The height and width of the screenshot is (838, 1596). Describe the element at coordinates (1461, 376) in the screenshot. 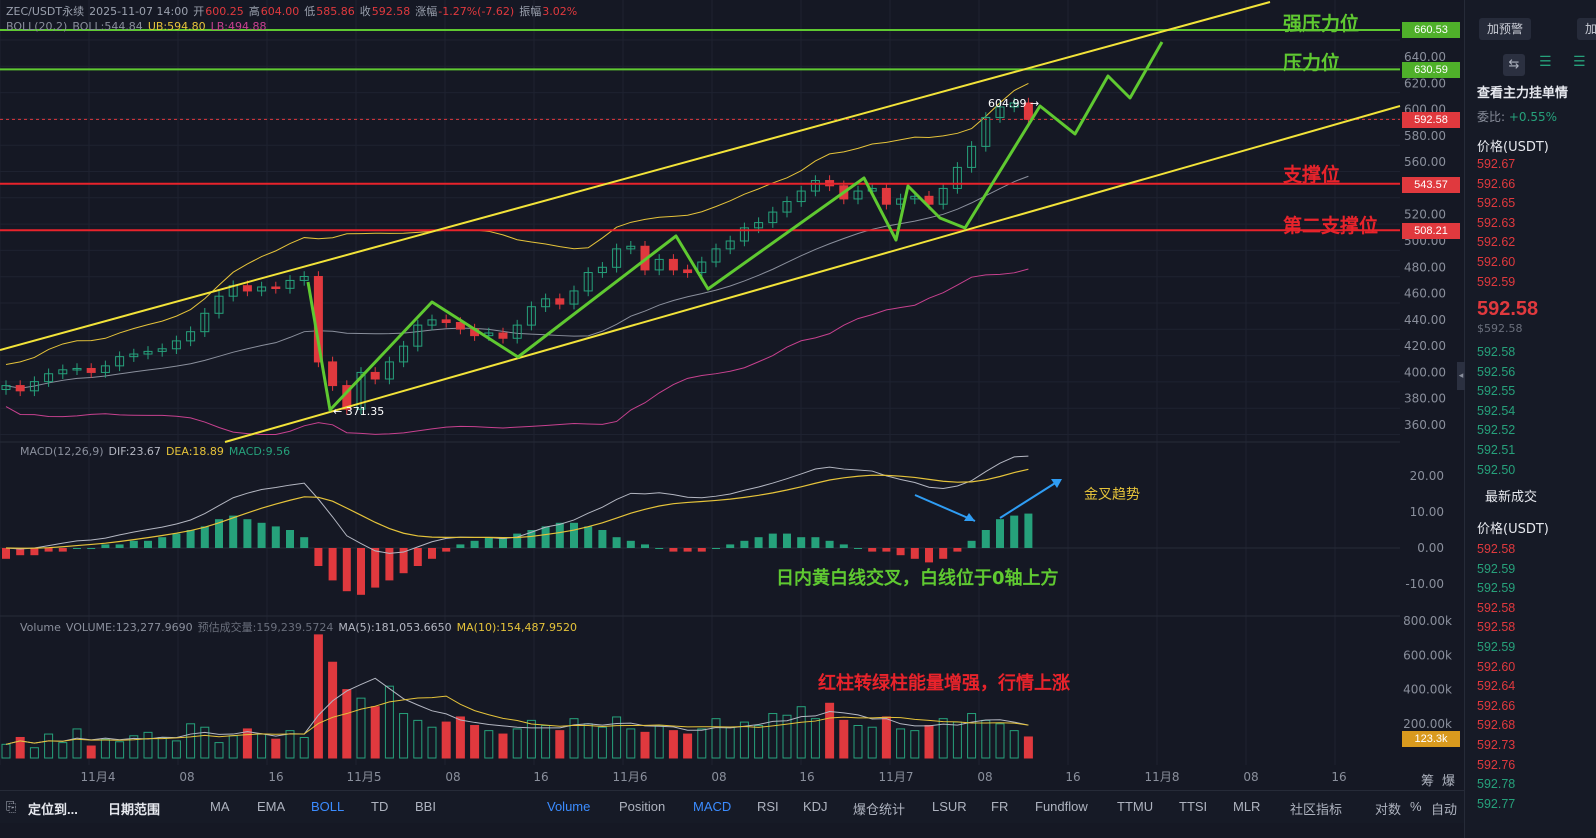

I see `collapse-panel-icon: ◂` at that location.